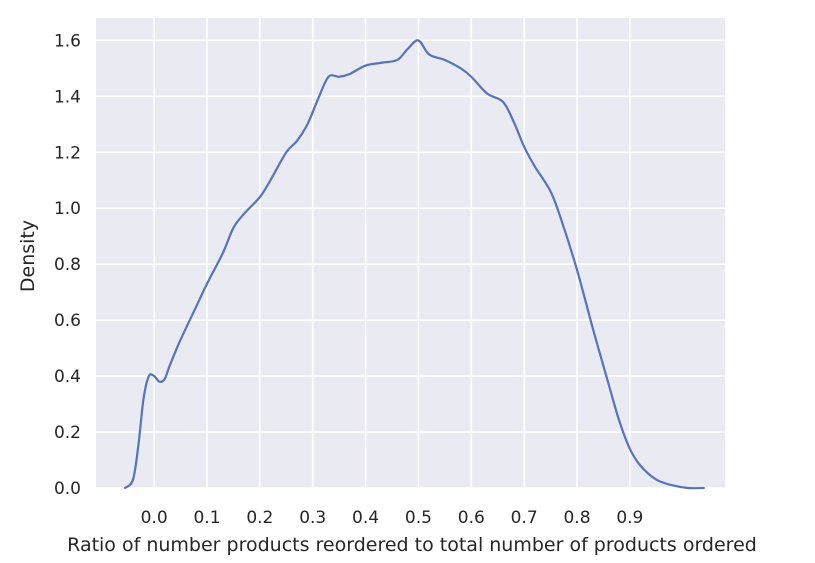  I want to click on y-tick-label: 1.0, so click(67, 209).